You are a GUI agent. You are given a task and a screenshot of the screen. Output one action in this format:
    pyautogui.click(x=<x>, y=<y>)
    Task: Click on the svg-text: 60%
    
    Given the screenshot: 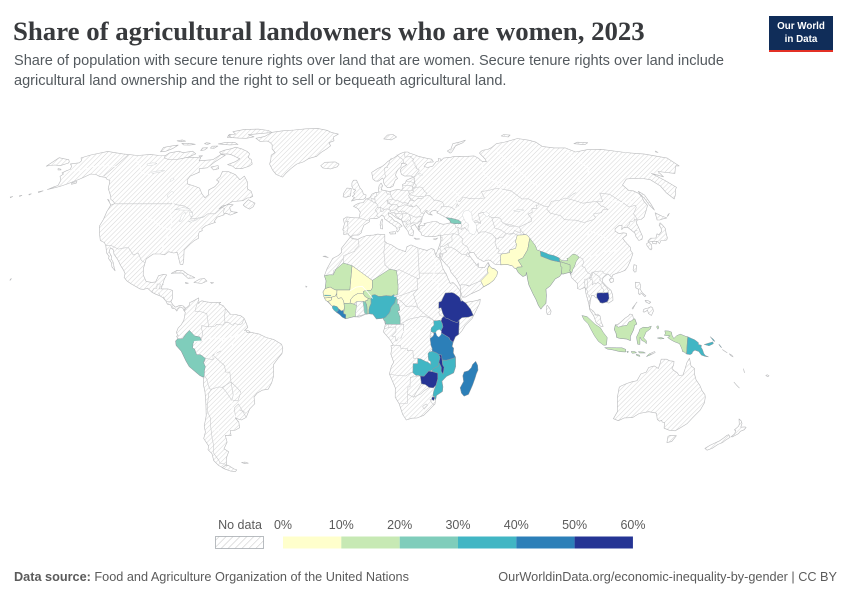 What is the action you would take?
    pyautogui.click(x=632, y=525)
    